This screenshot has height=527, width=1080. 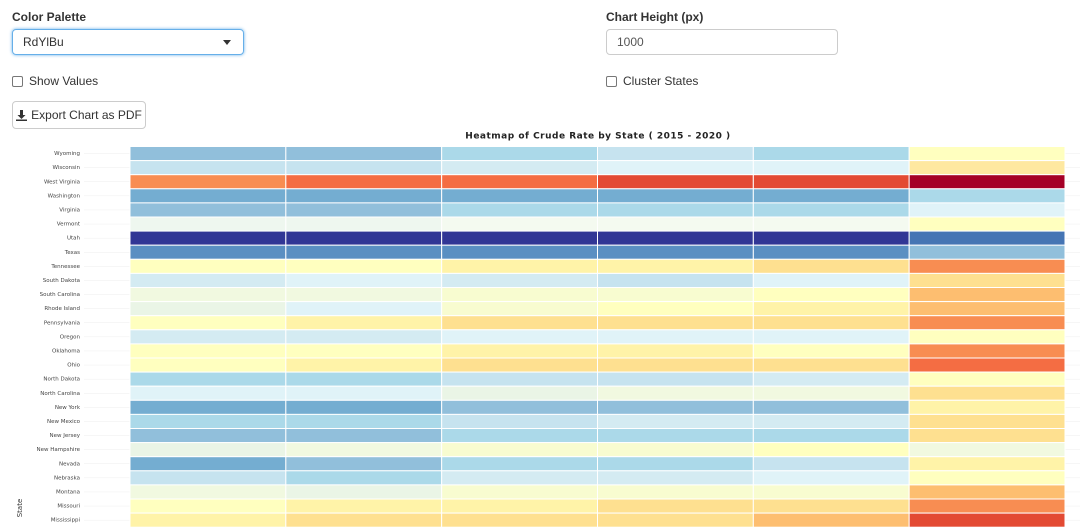 What do you see at coordinates (62, 309) in the screenshot?
I see `y-tick-label: Rhode Island` at bounding box center [62, 309].